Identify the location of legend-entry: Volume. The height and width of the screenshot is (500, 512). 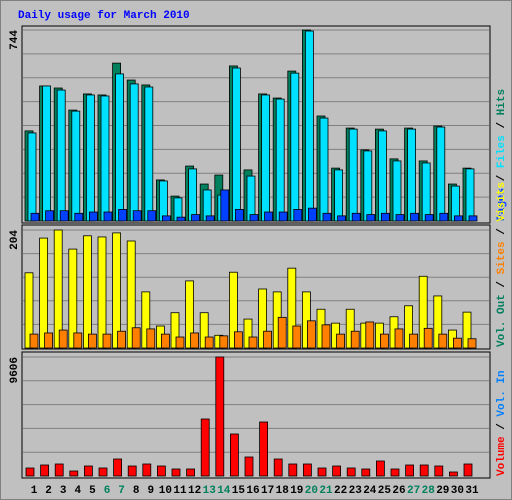
(502, 456).